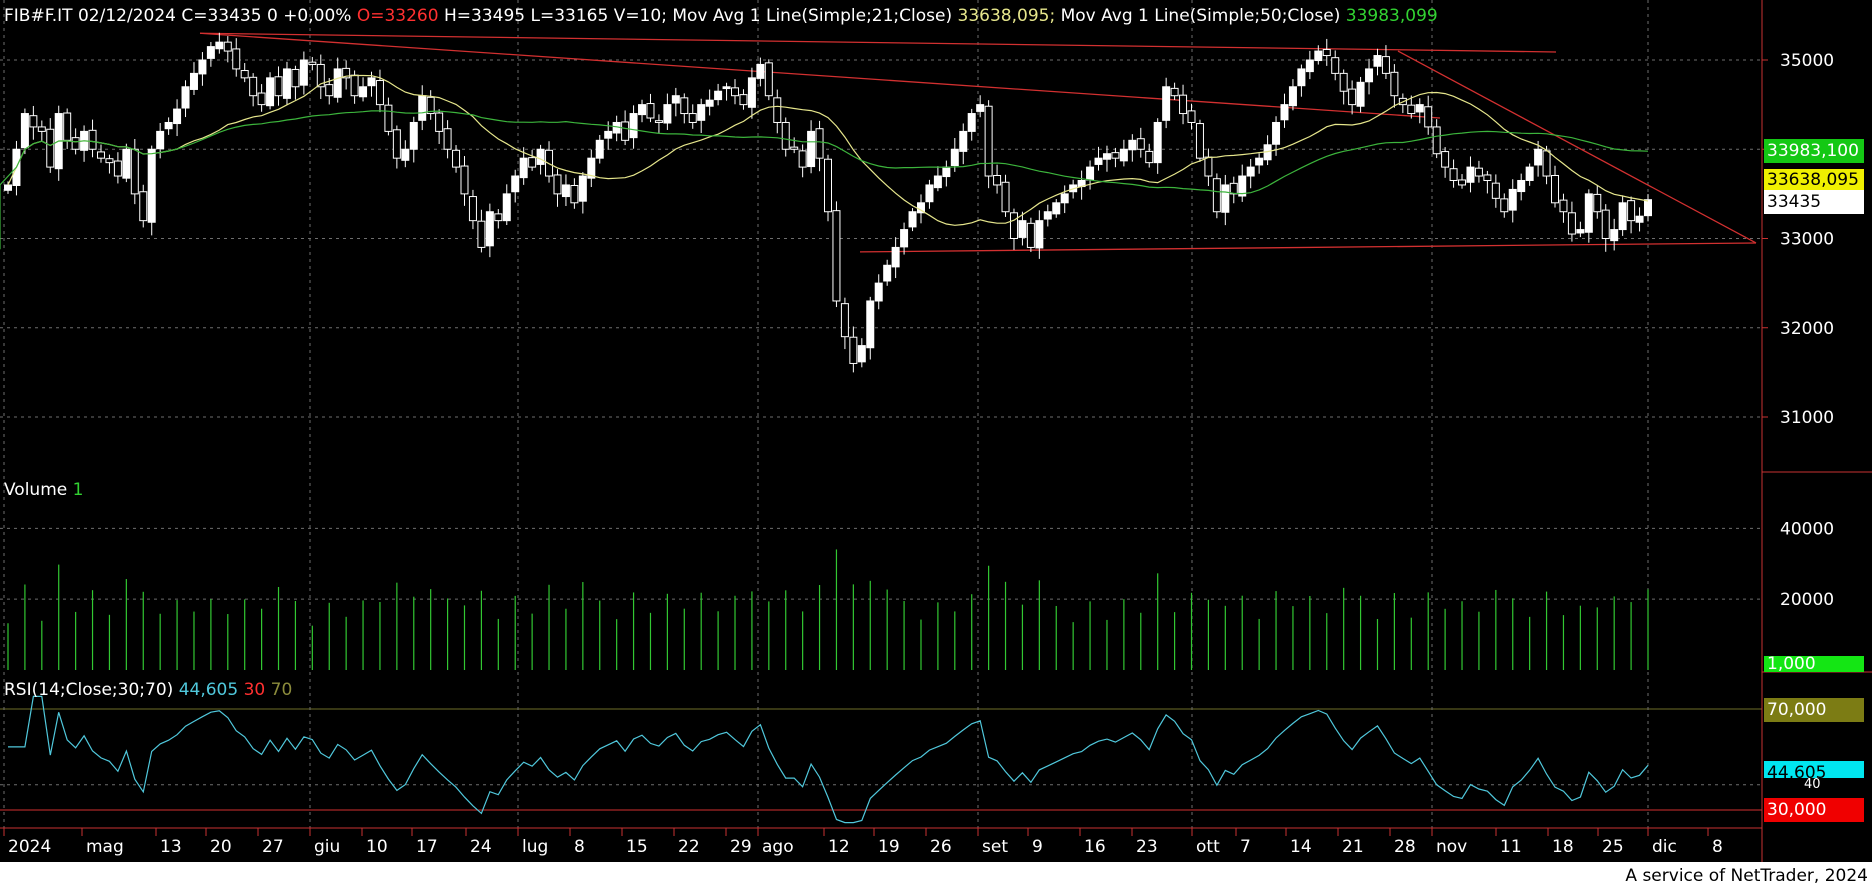 This screenshot has width=1872, height=888. Describe the element at coordinates (1511, 847) in the screenshot. I see `time-tick-label: 11` at that location.